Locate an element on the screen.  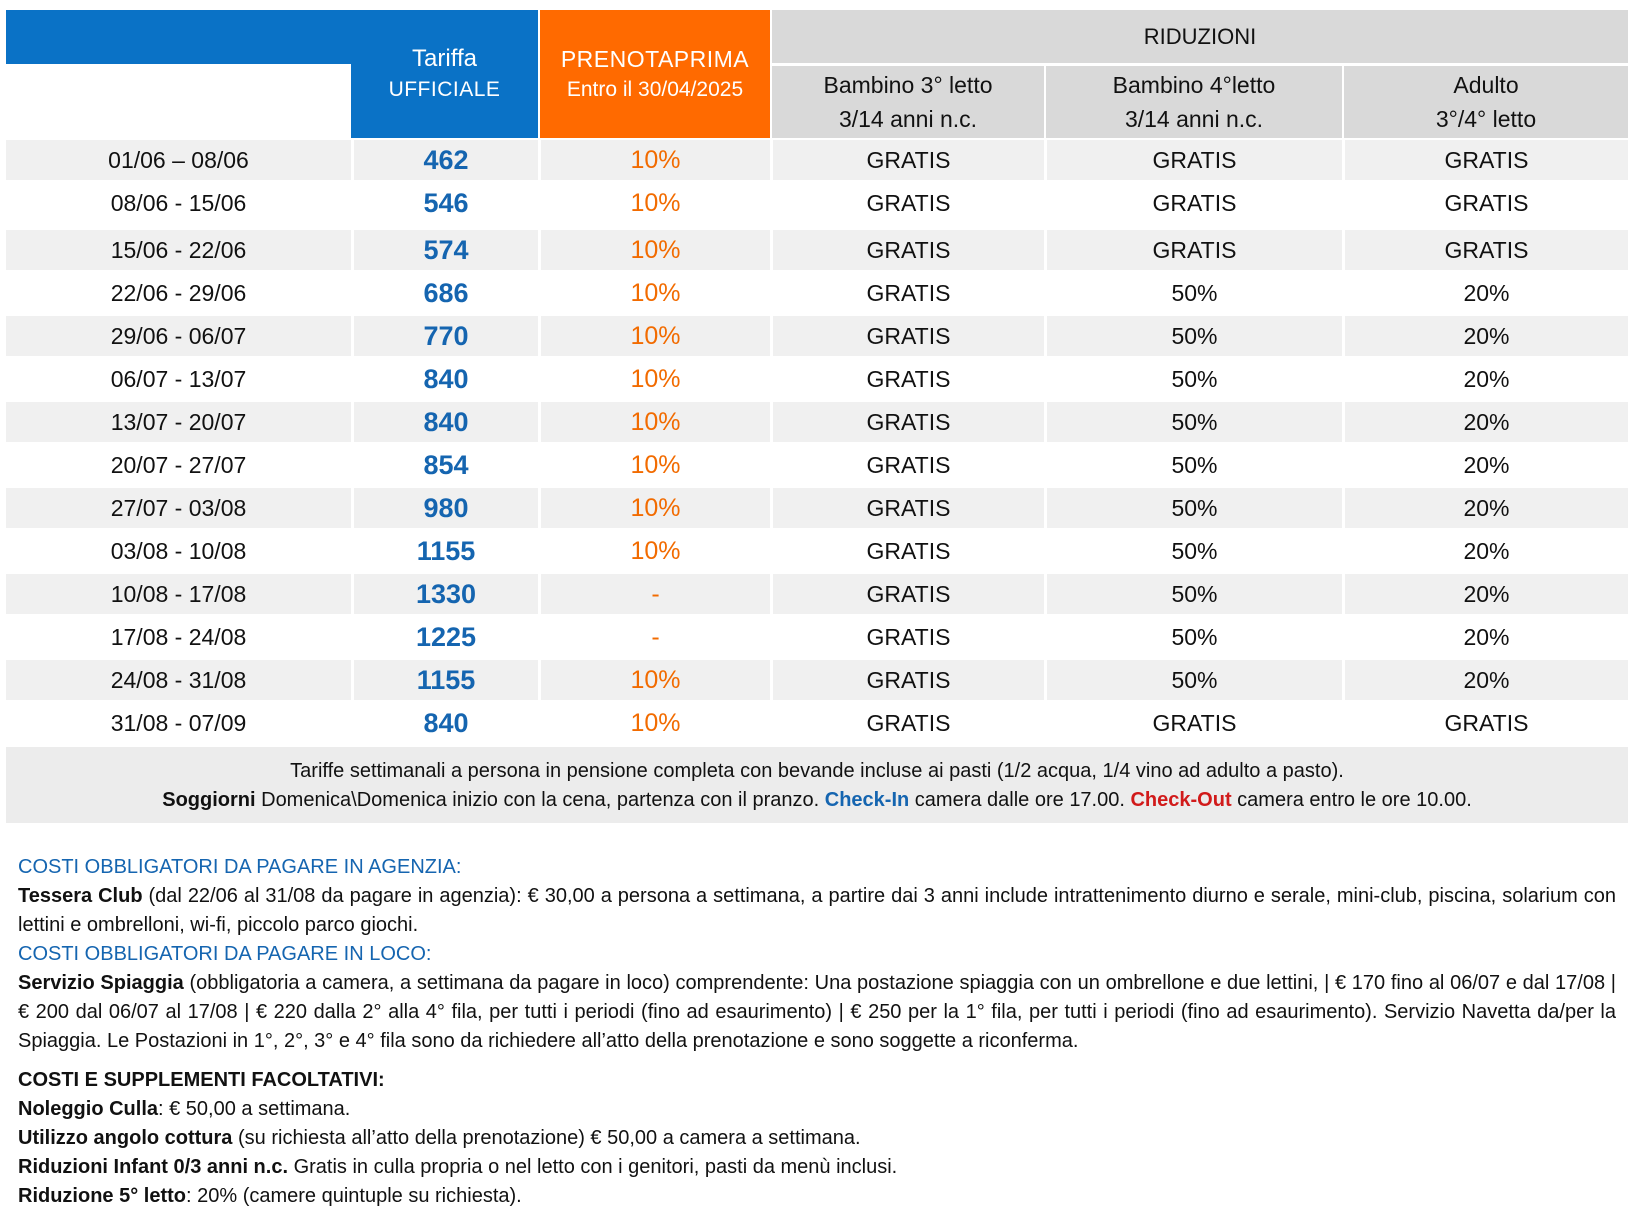
header-tariffa-line2: UFFICIALE is located at coordinates (444, 89).